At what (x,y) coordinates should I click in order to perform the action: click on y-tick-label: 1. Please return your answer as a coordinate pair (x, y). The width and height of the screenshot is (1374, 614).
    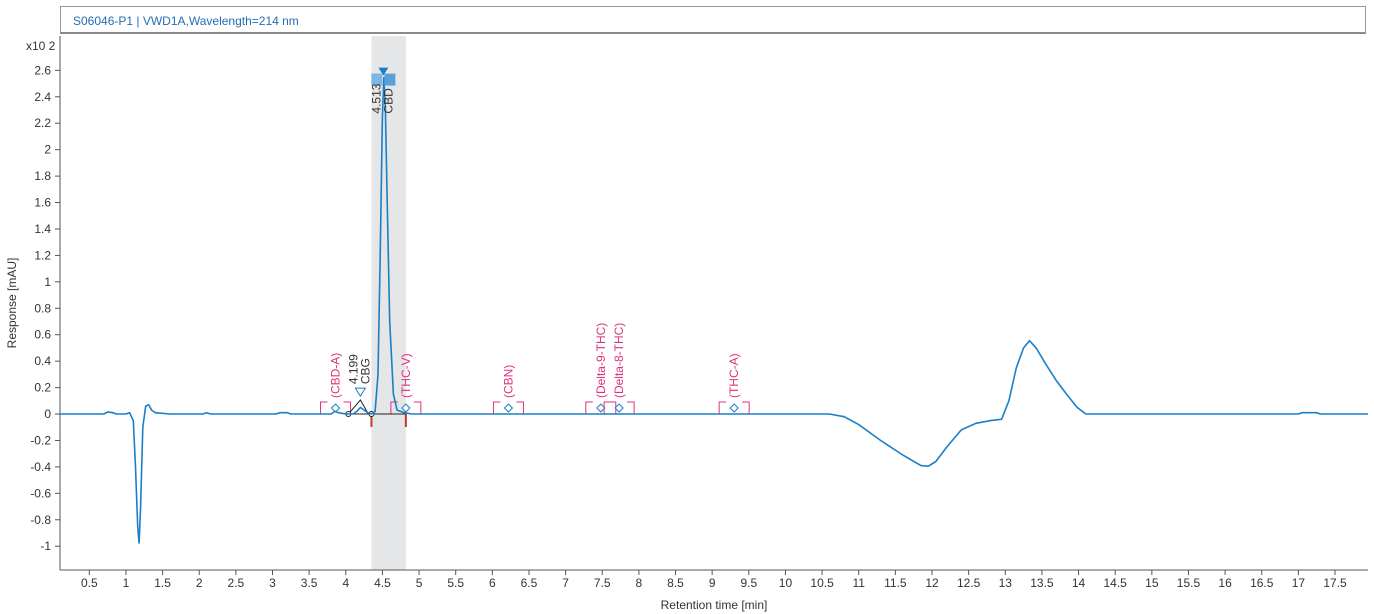
    Looking at the image, I should click on (47, 282).